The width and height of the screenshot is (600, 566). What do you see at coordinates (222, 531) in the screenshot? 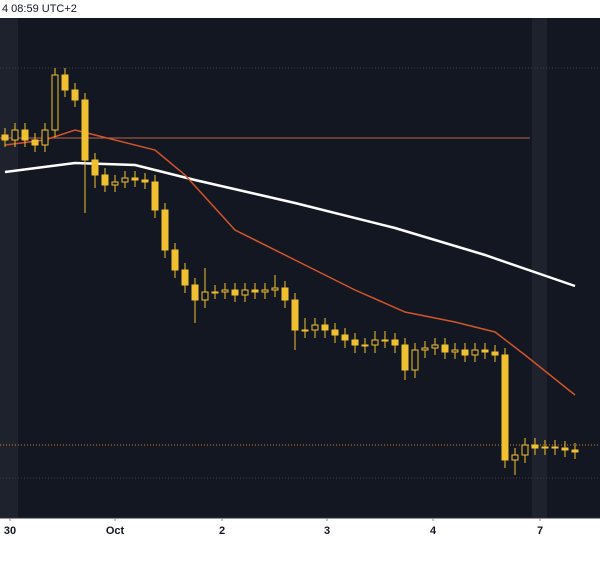
I see `x-tick-label: 2` at bounding box center [222, 531].